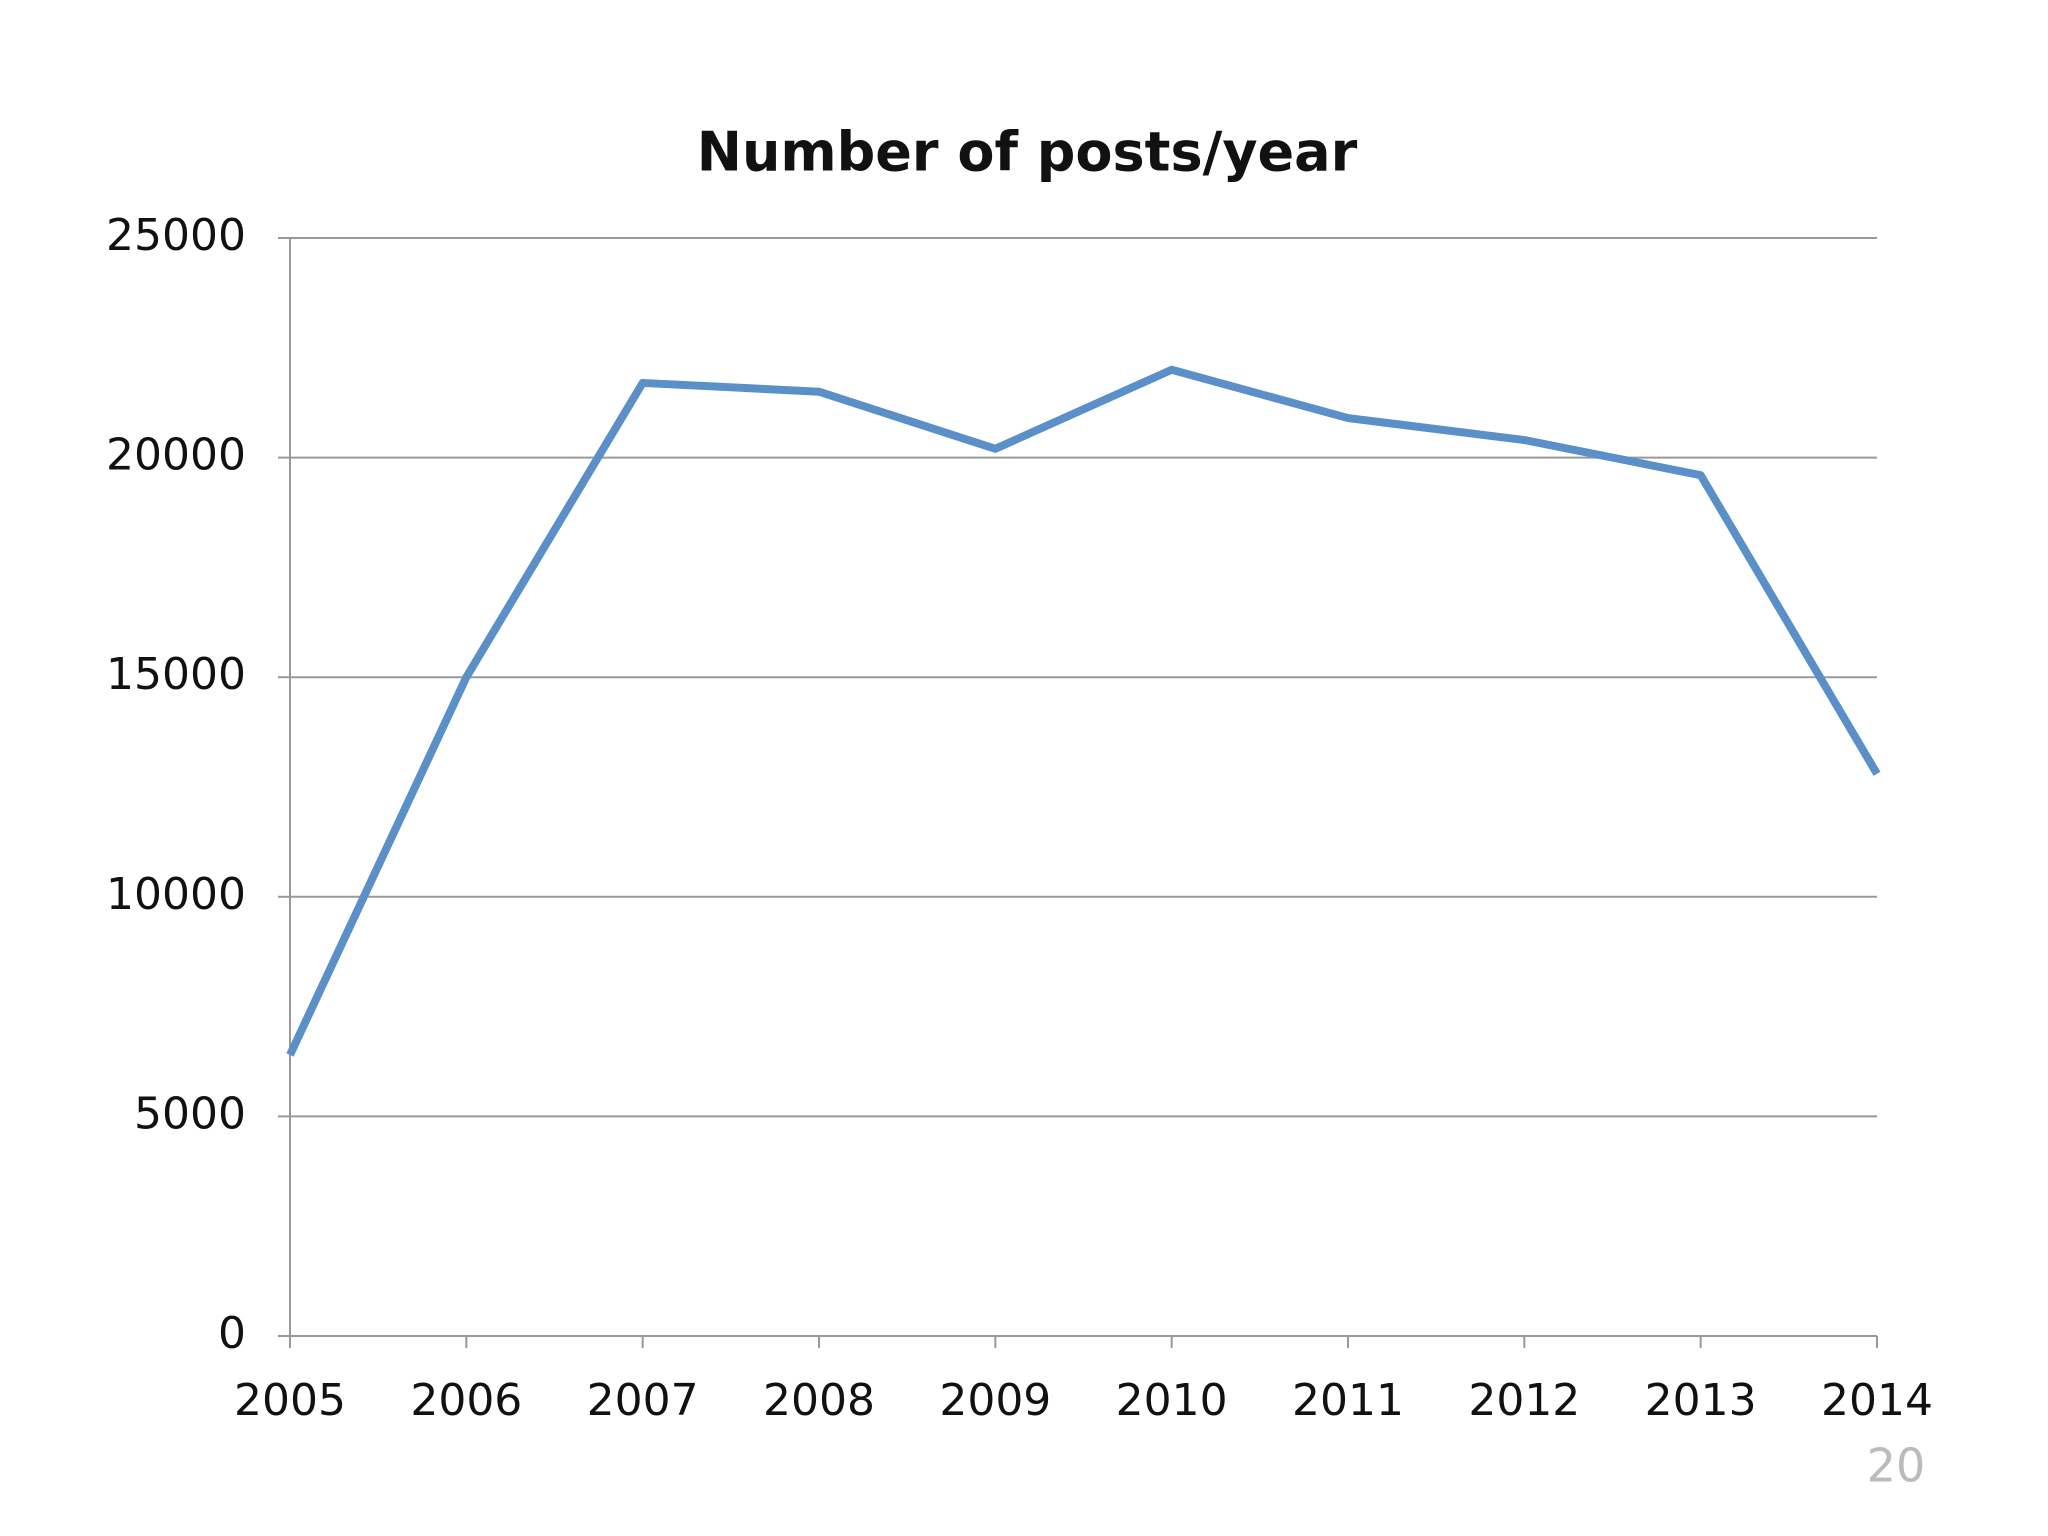 This screenshot has width=2048, height=1536. Describe the element at coordinates (176, 674) in the screenshot. I see `y-tick-label: 15000` at that location.